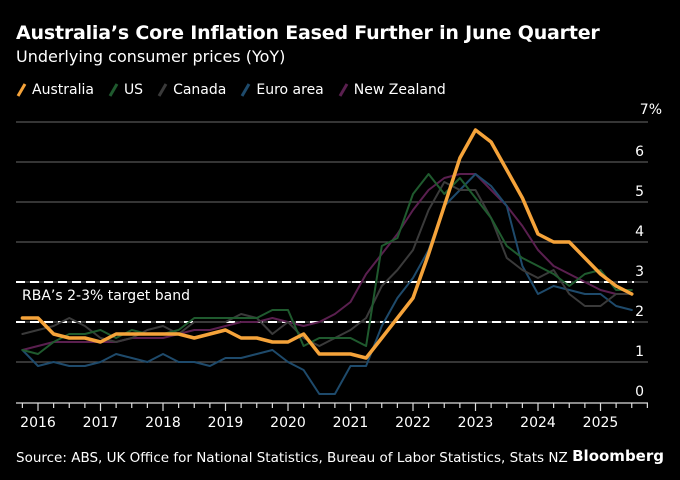  Describe the element at coordinates (133, 90) in the screenshot. I see `legend-label: US` at that location.